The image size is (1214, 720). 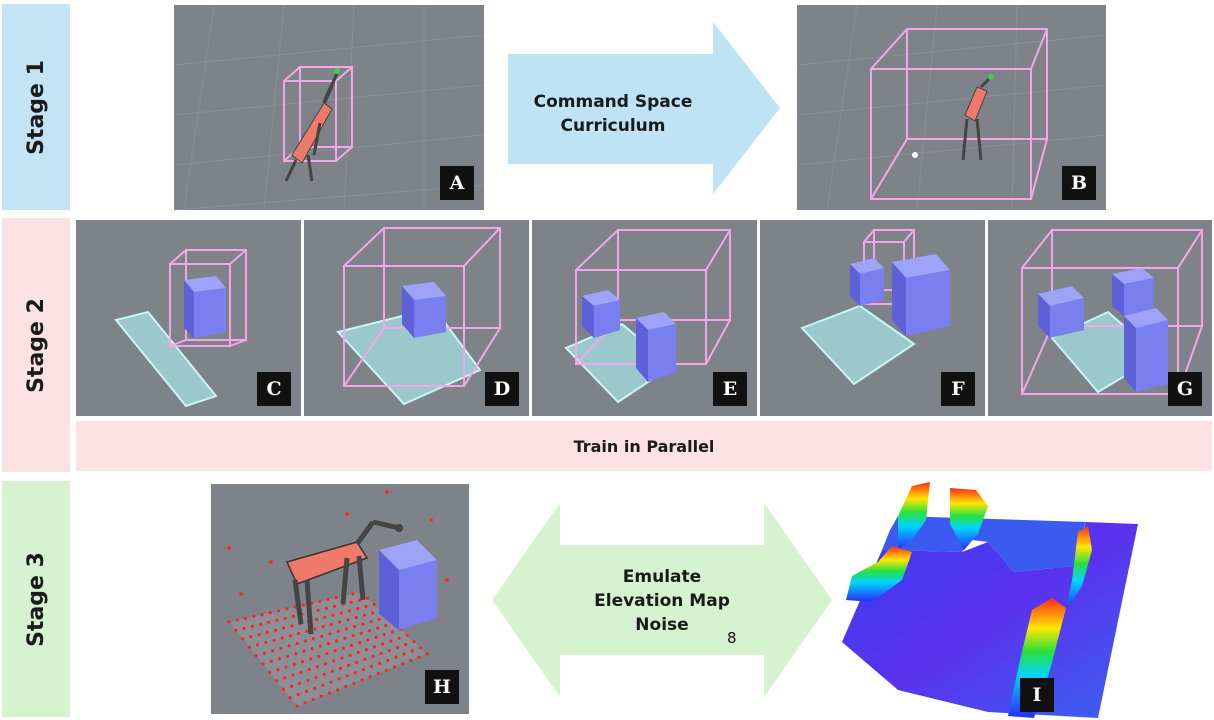 What do you see at coordinates (613, 114) in the screenshot?
I see `command-space-arrow-text: Command Space Curriculum` at bounding box center [613, 114].